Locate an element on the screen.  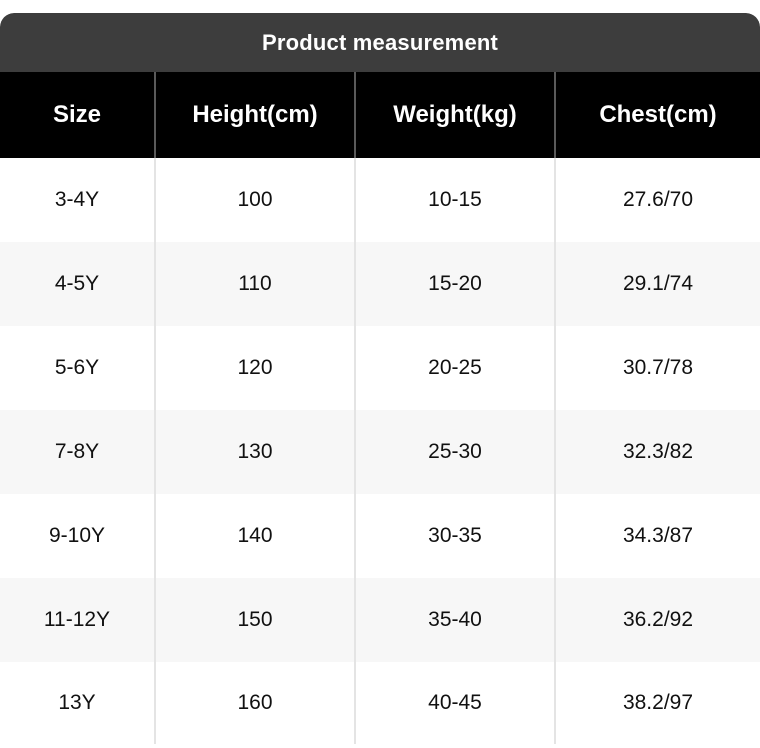
table-row: 9-10Y 140 30-35 34.3/87 is located at coordinates (380, 536).